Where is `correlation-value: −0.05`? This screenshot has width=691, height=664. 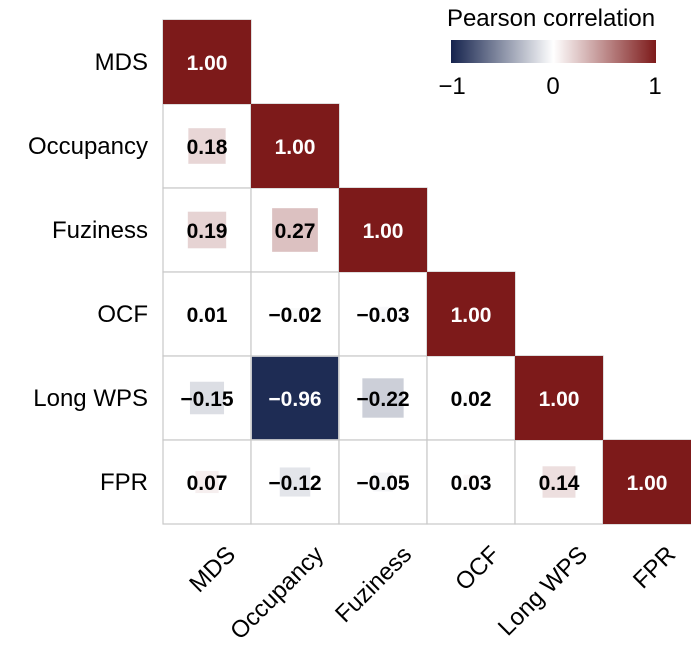 correlation-value: −0.05 is located at coordinates (382, 483).